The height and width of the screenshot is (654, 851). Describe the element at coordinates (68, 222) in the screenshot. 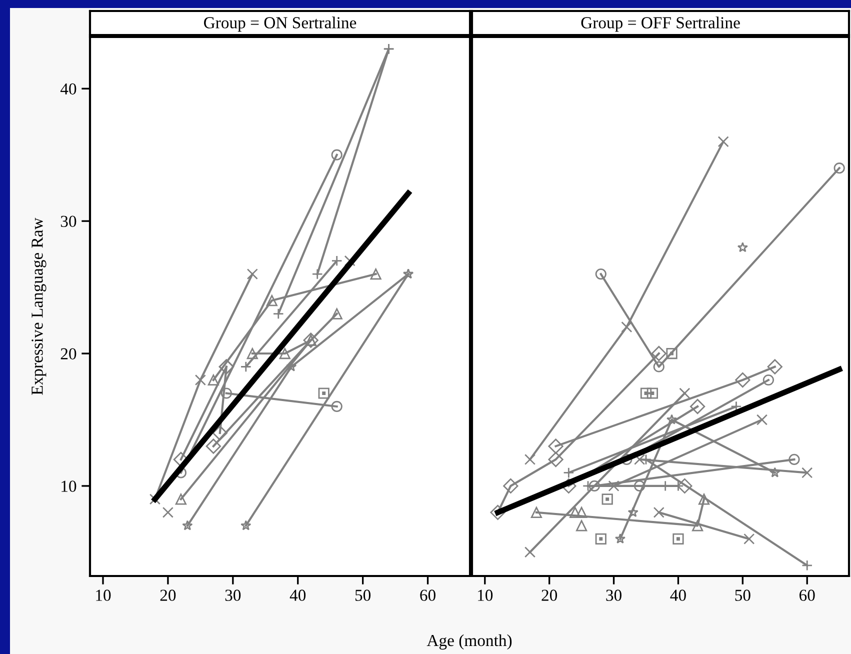

I see `y-tick-label: 30` at that location.